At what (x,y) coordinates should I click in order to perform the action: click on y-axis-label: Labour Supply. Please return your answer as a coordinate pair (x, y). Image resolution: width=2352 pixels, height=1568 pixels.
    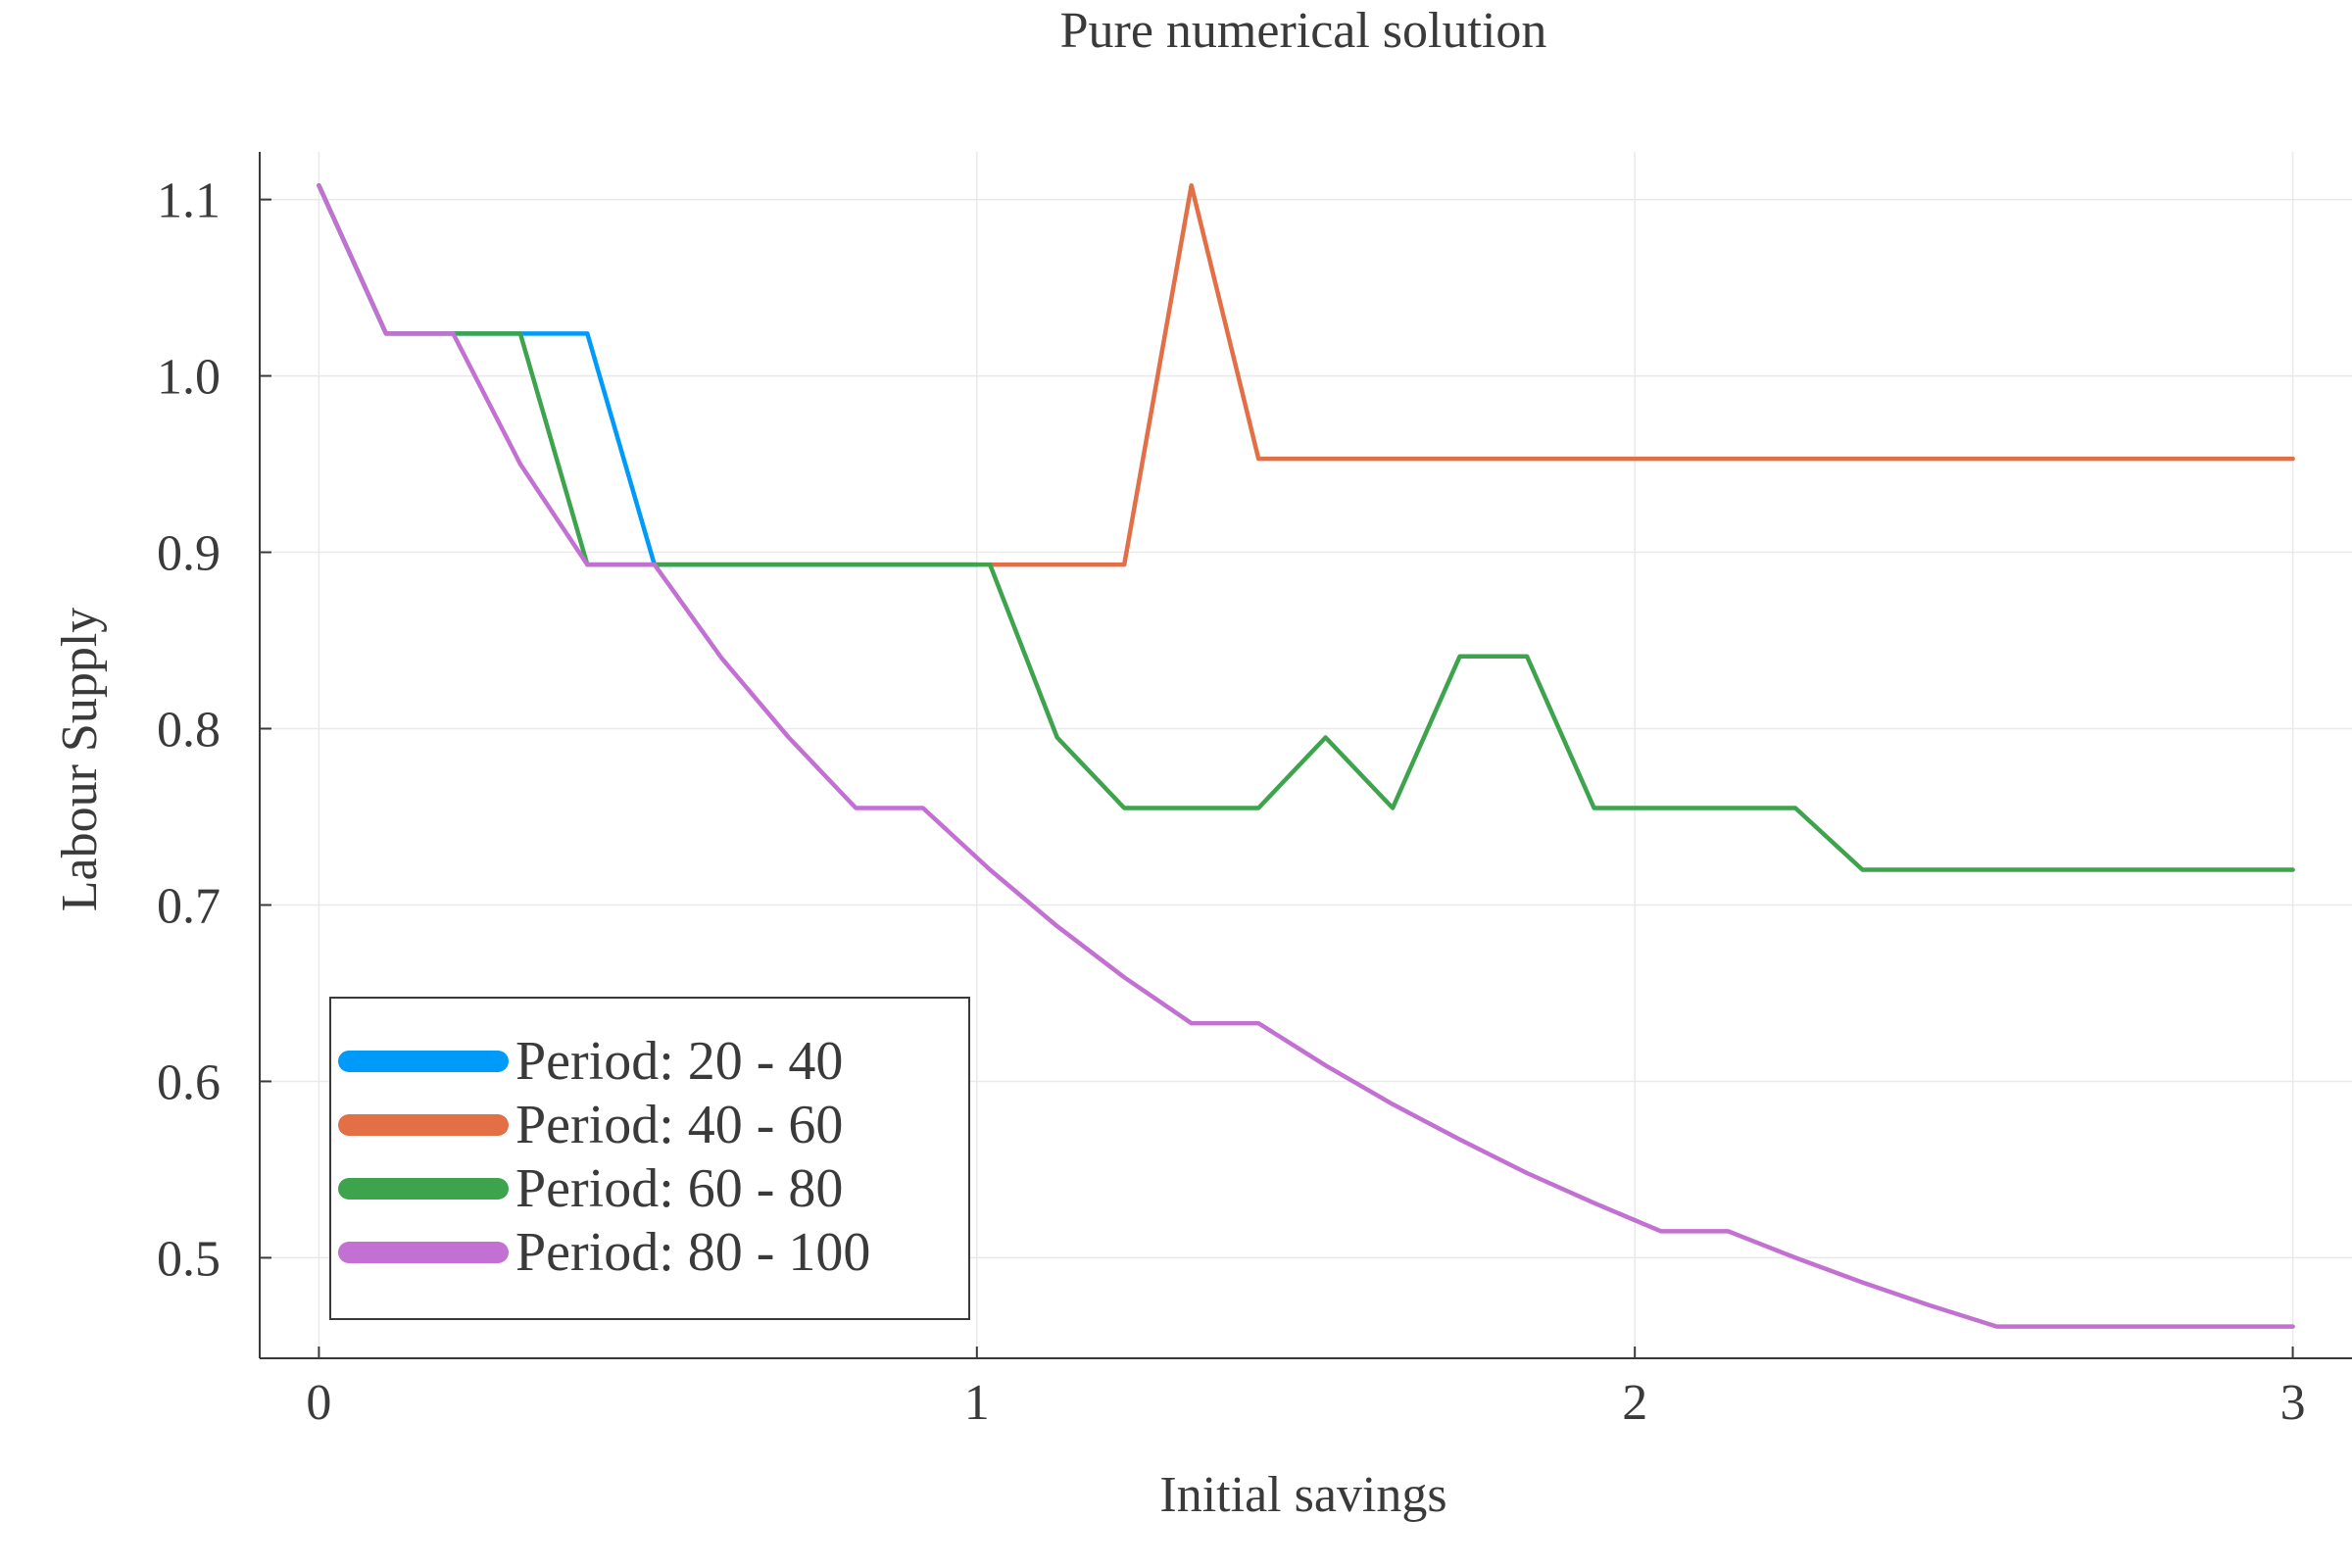
    Looking at the image, I should click on (80, 760).